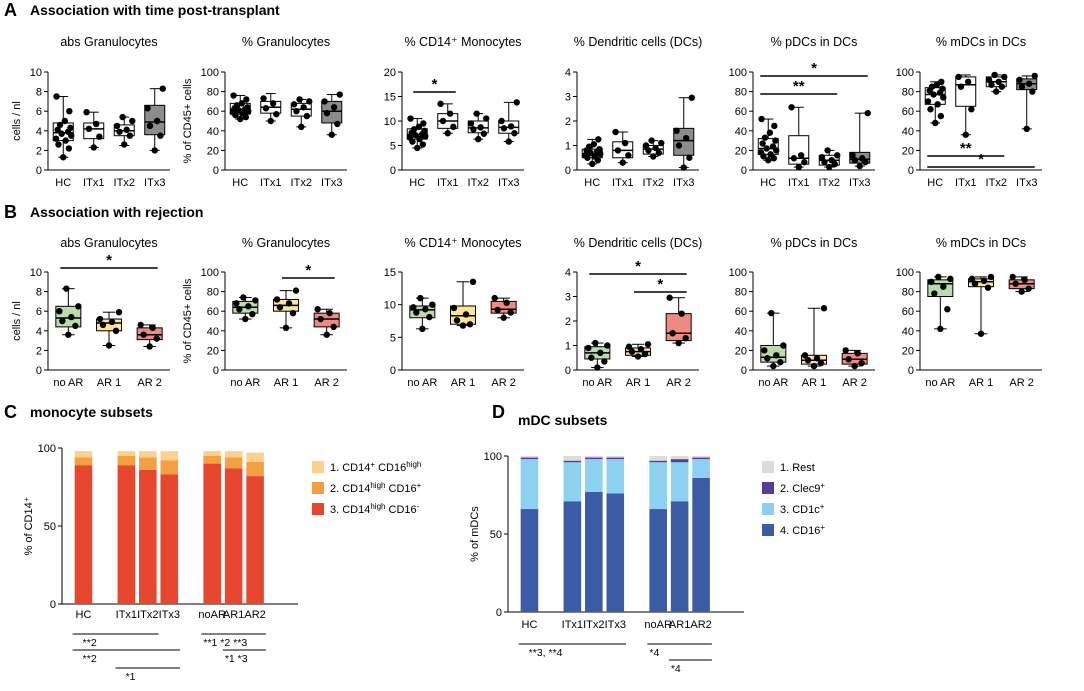 This screenshot has height=691, width=1084. Describe the element at coordinates (546, 653) in the screenshot. I see `annotation-label: **3, **4` at that location.